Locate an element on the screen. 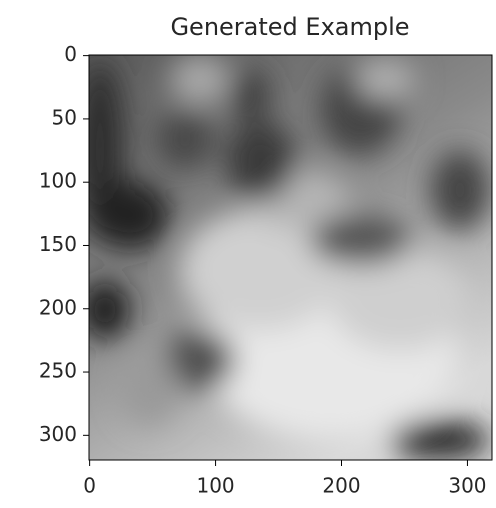  x-tick-label: 0 is located at coordinates (89, 486).